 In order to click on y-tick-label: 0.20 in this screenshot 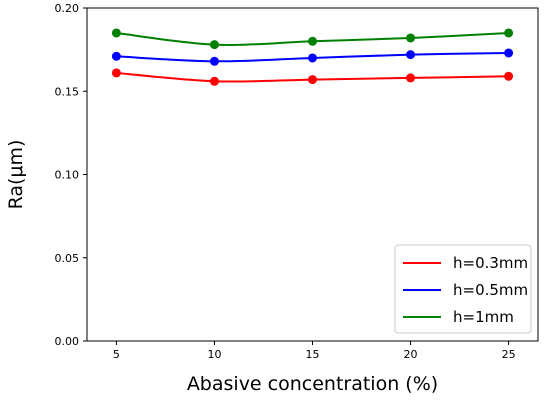, I will do `click(67, 8)`.